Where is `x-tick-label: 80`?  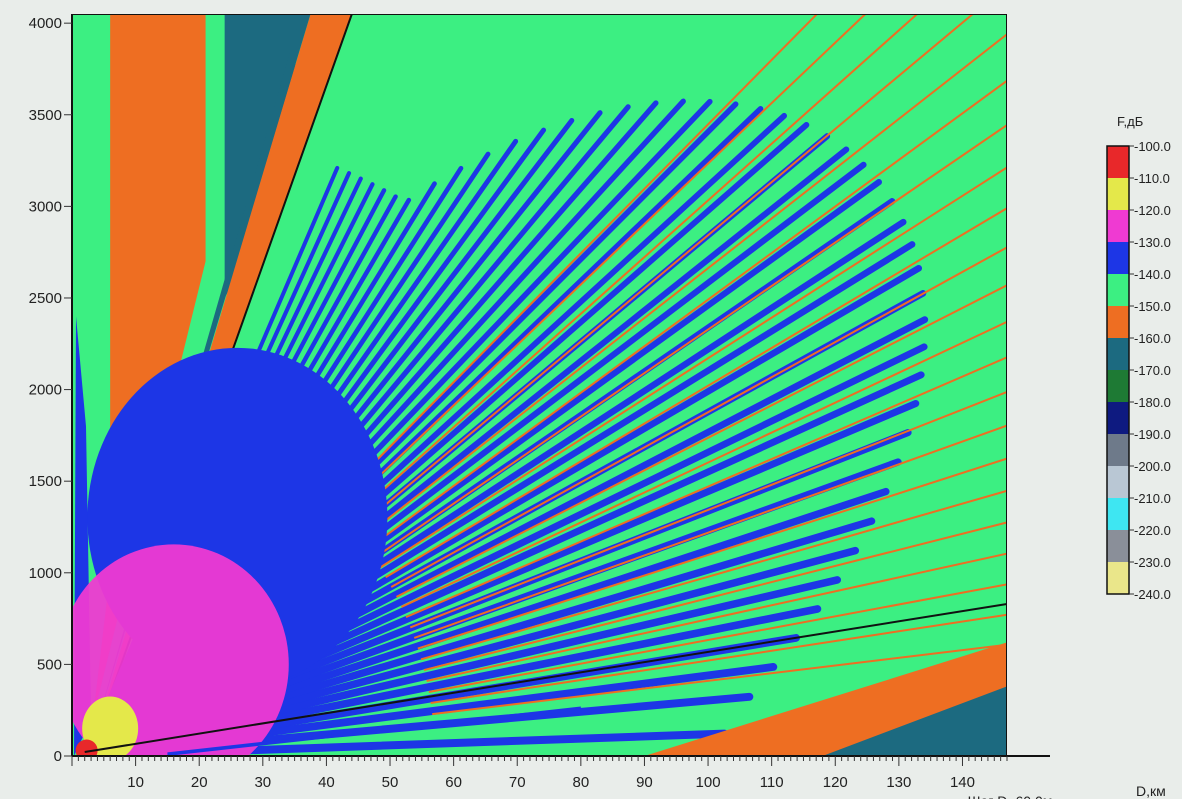 x-tick-label: 80 is located at coordinates (580, 782).